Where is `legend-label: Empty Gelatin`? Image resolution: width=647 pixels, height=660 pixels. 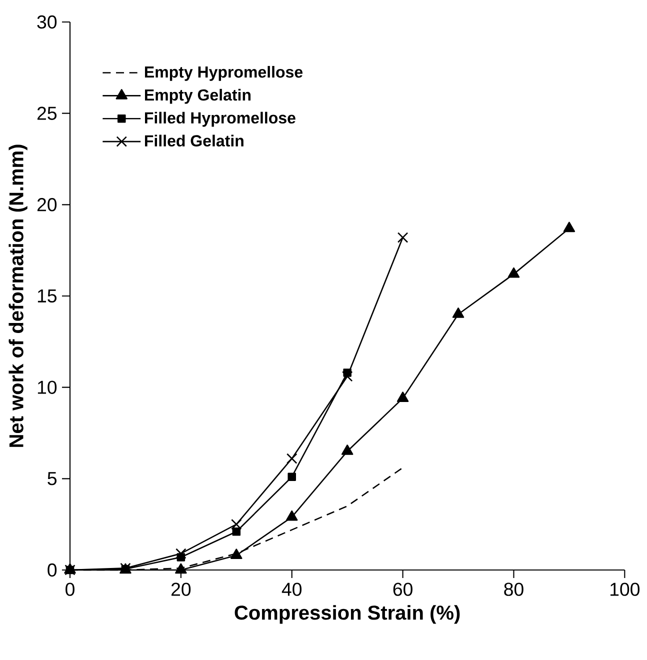 legend-label: Empty Gelatin is located at coordinates (198, 96).